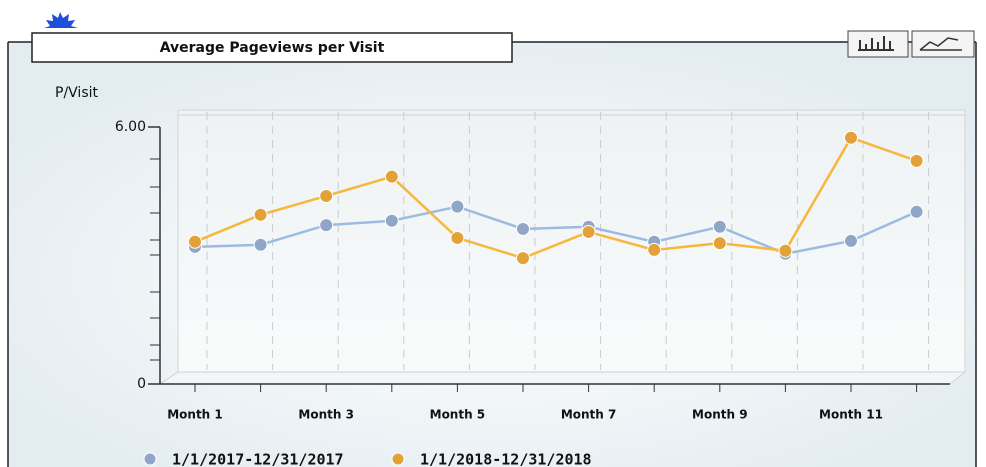  What do you see at coordinates (155, 259) in the screenshot?
I see `minor-ticks` at bounding box center [155, 259].